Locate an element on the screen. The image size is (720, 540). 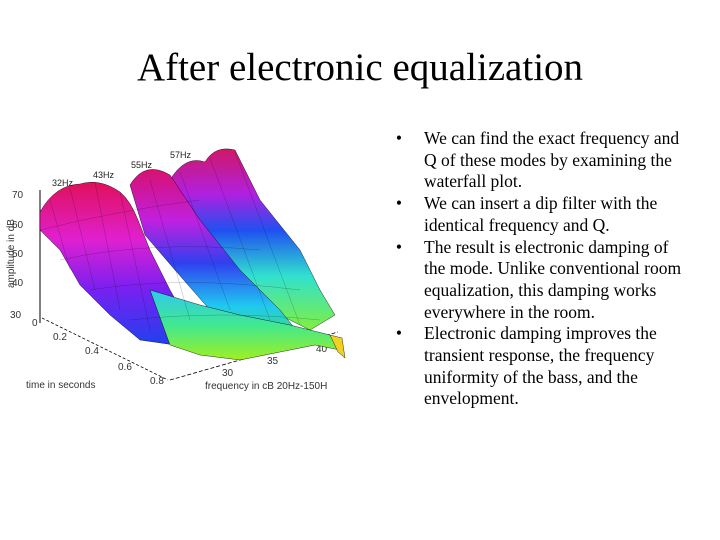
svg-text: 0.8 is located at coordinates (157, 381).